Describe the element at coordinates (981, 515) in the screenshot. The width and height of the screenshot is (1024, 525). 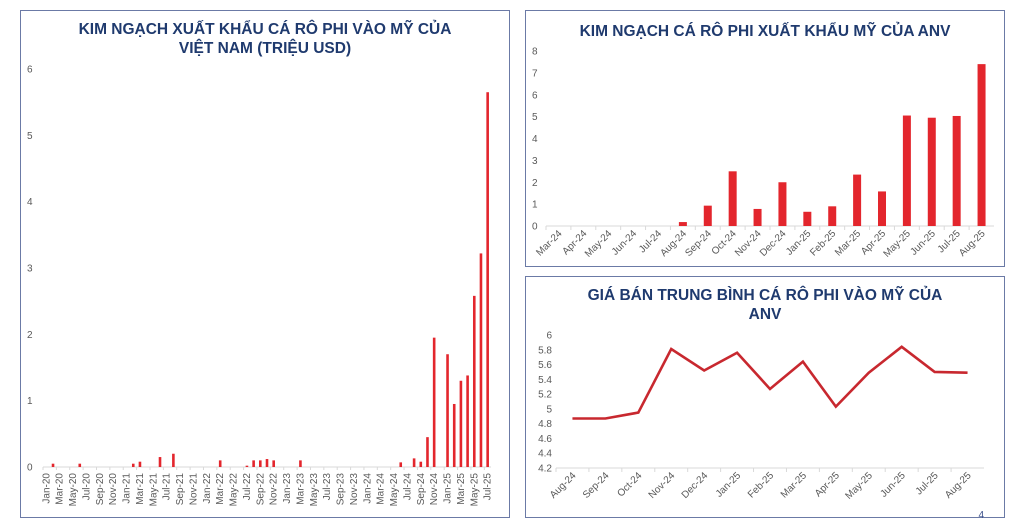
I see `page-number: 4` at that location.